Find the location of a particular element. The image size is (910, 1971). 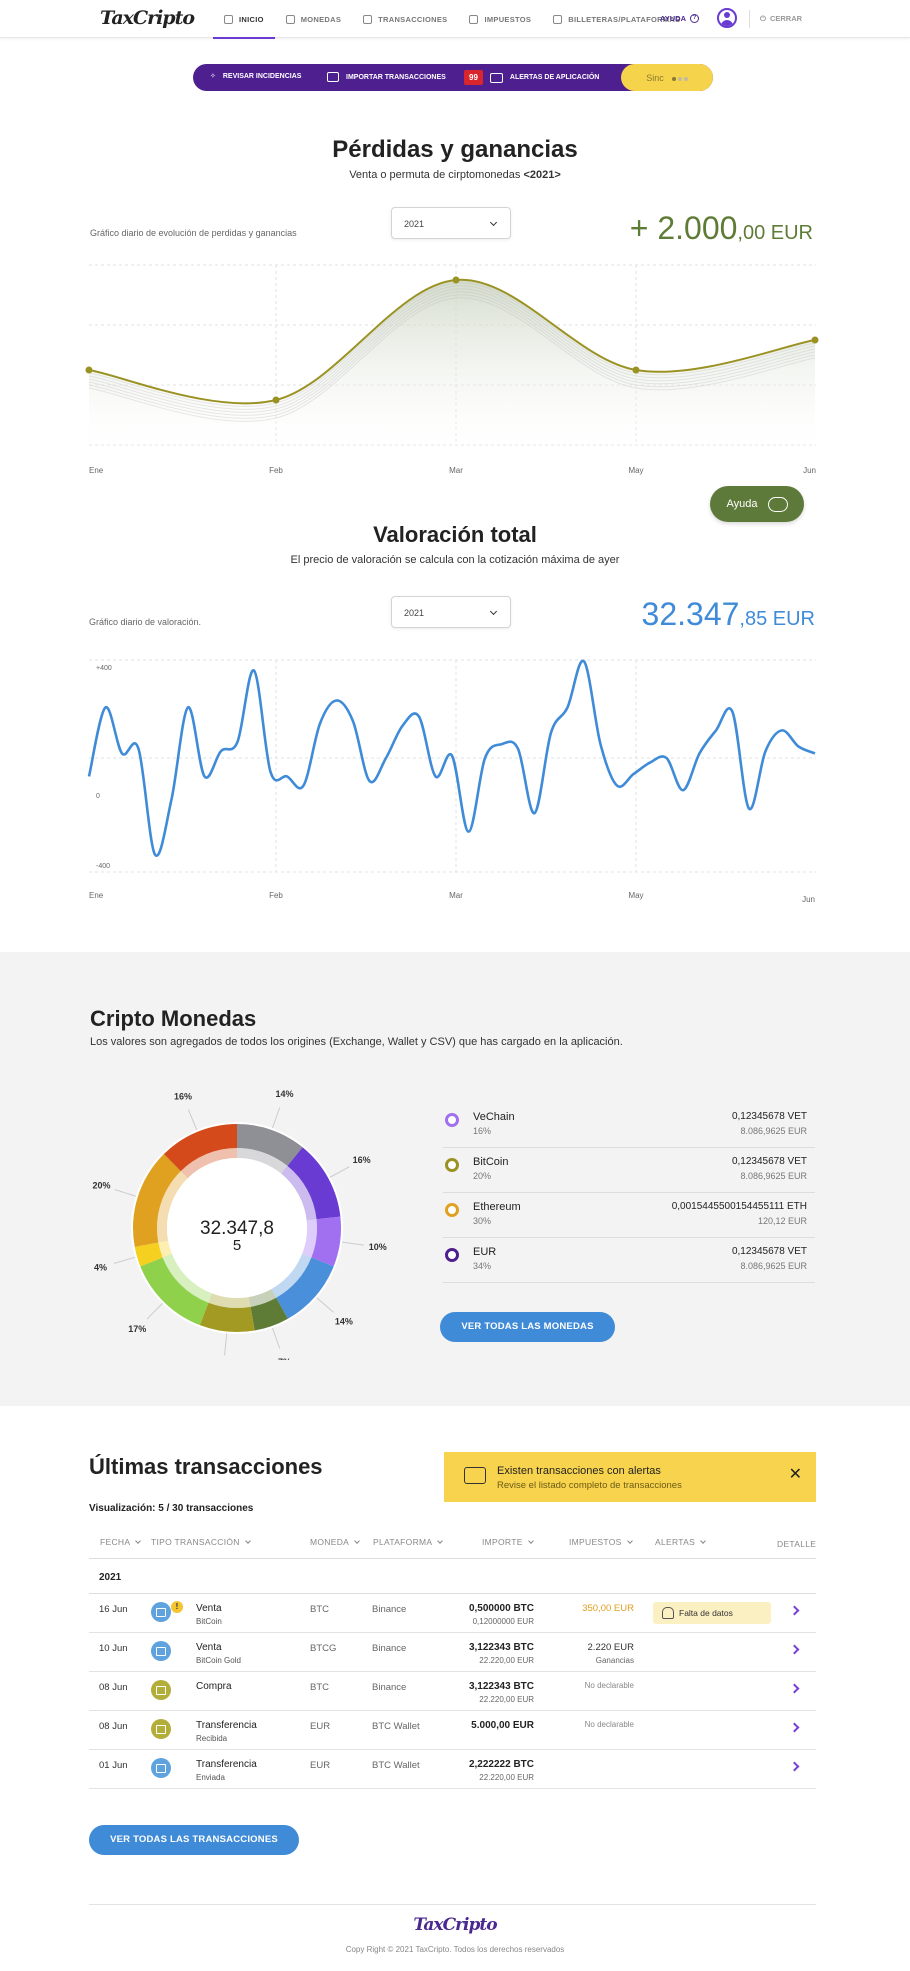

coin-pct: 30% is located at coordinates (482, 1221).